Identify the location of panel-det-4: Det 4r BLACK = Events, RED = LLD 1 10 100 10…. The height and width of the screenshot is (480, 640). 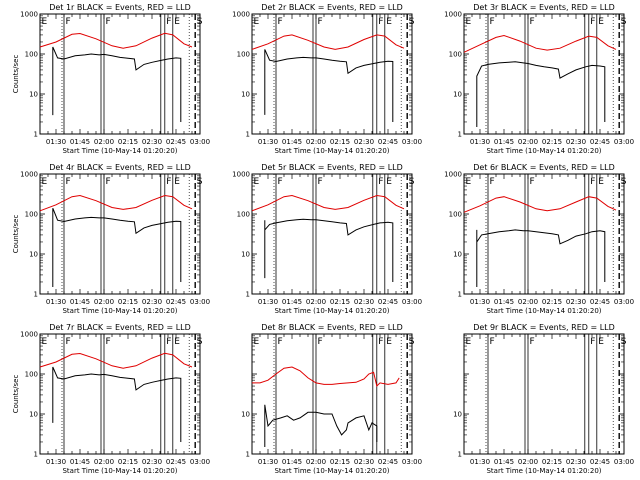
(111, 239).